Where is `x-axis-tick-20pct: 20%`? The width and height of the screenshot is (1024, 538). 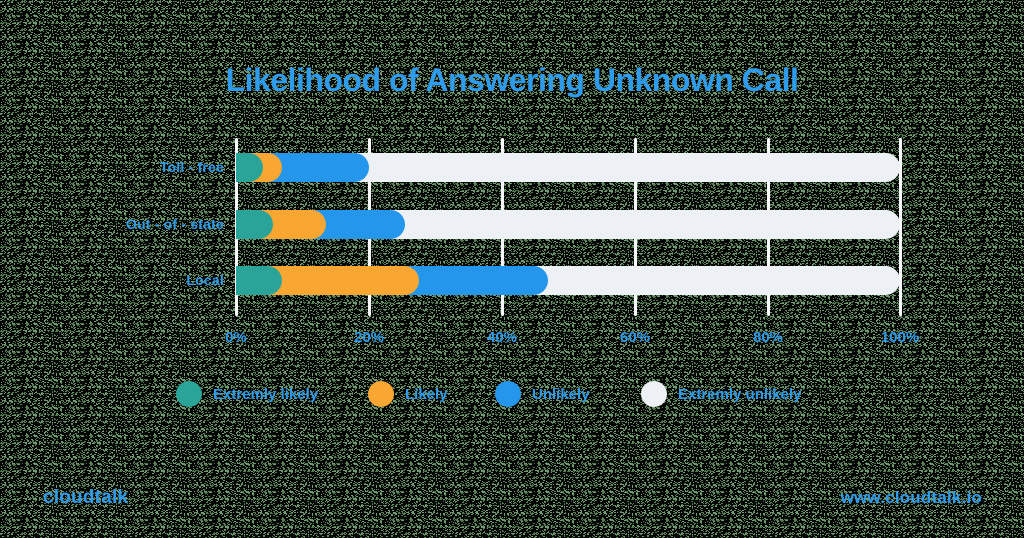
x-axis-tick-20pct: 20% is located at coordinates (369, 337).